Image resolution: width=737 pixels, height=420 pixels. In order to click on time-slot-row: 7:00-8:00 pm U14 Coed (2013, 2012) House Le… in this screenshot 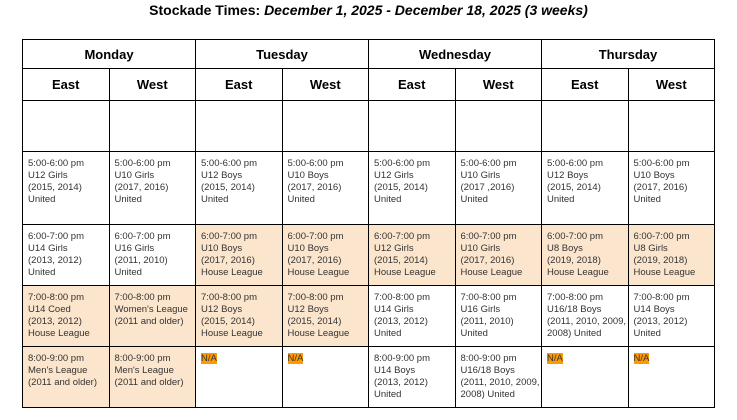, I will do `click(368, 316)`.